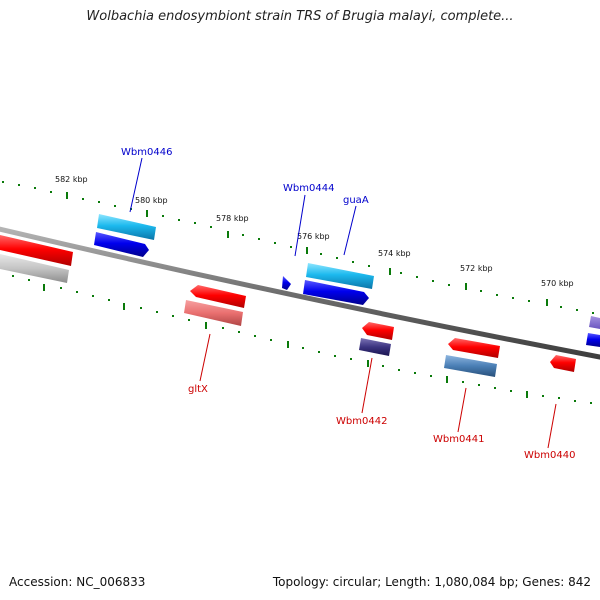 The width and height of the screenshot is (600, 600). Describe the element at coordinates (243, 207) in the screenshot. I see `label-lines-forward` at that location.